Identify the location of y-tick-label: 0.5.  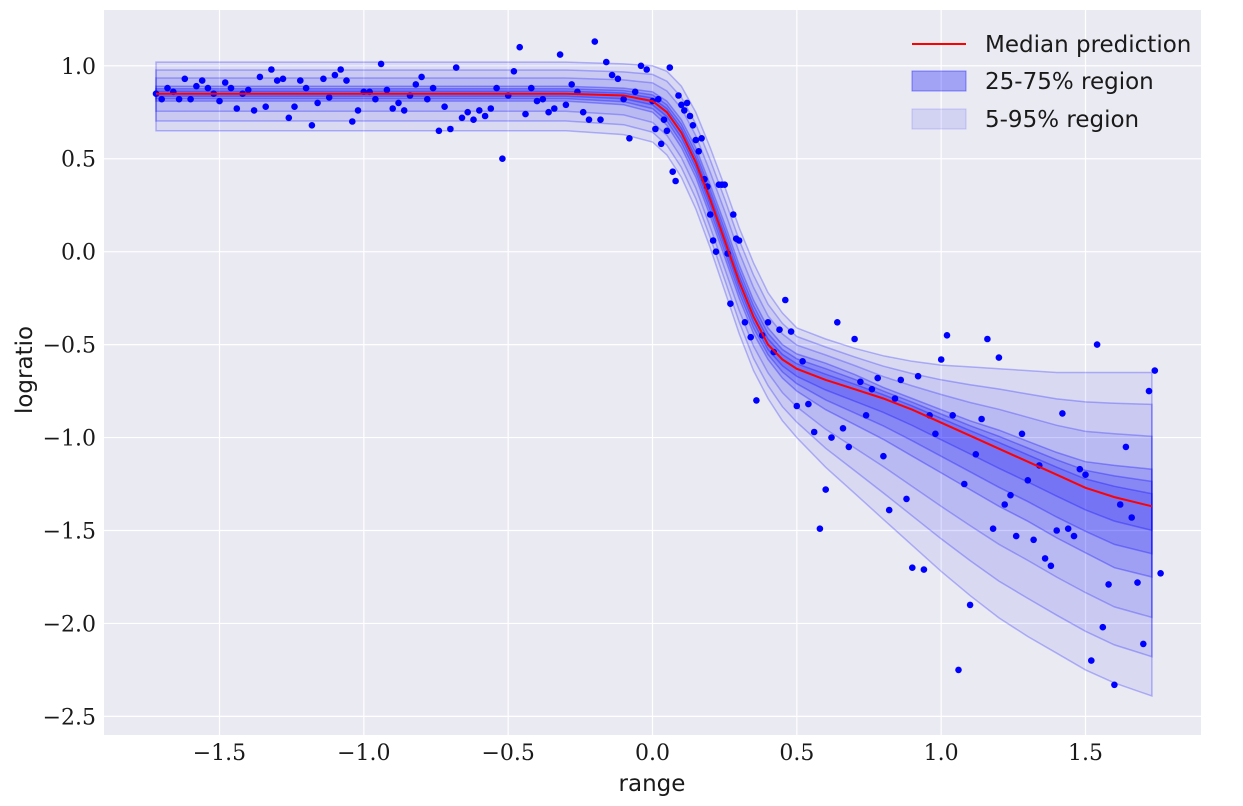
(78, 160).